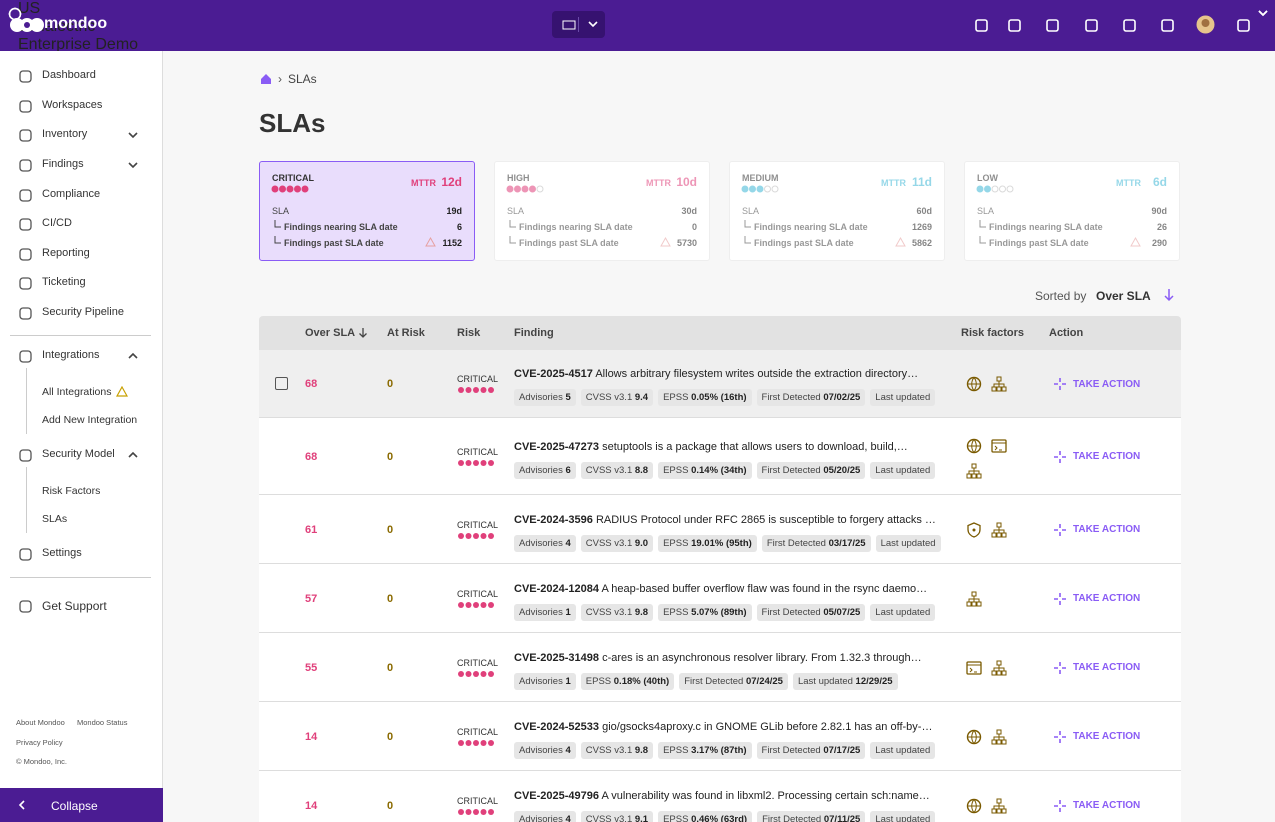 The height and width of the screenshot is (822, 1275). I want to click on column-header: Over SLA, so click(330, 333).